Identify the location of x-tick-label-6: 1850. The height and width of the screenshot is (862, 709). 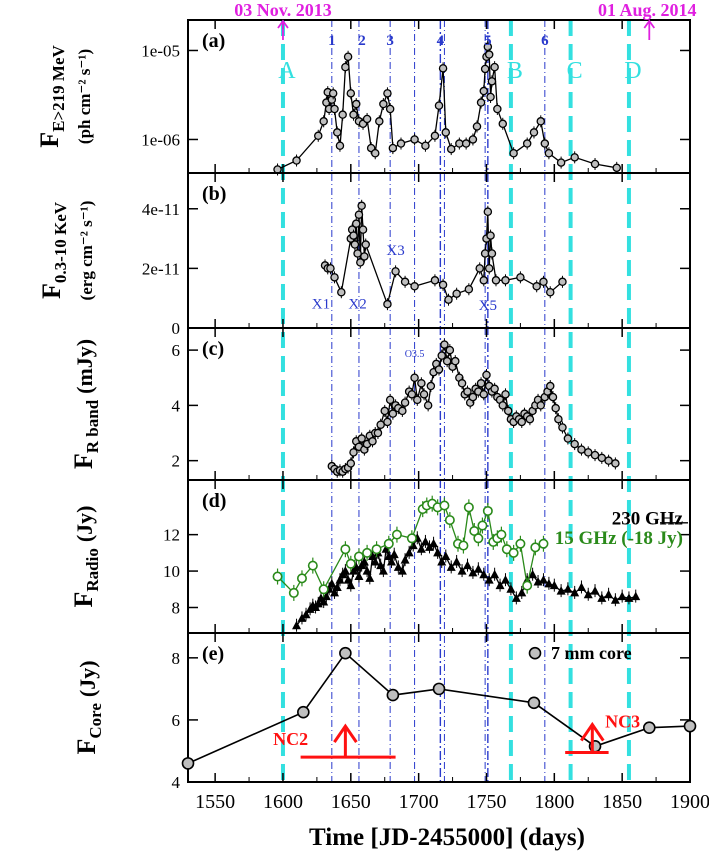
(622, 802).